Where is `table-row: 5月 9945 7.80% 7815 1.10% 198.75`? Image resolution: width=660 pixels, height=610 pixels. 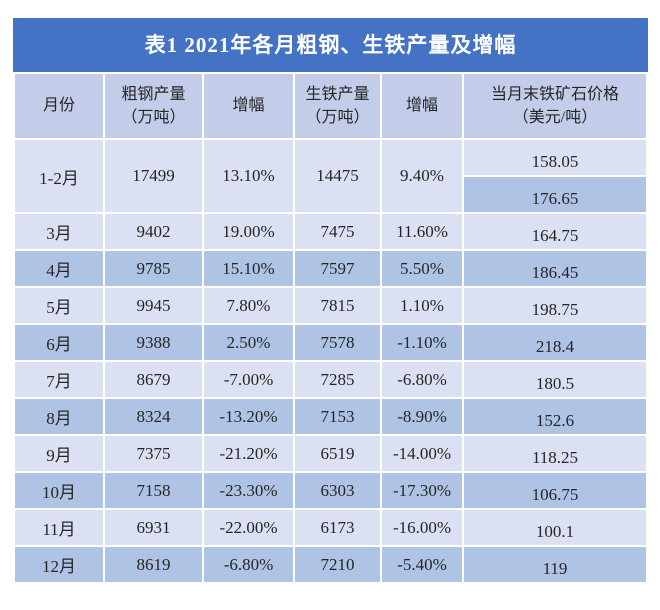
table-row: 5月 9945 7.80% 7815 1.10% 198.75 is located at coordinates (330, 305).